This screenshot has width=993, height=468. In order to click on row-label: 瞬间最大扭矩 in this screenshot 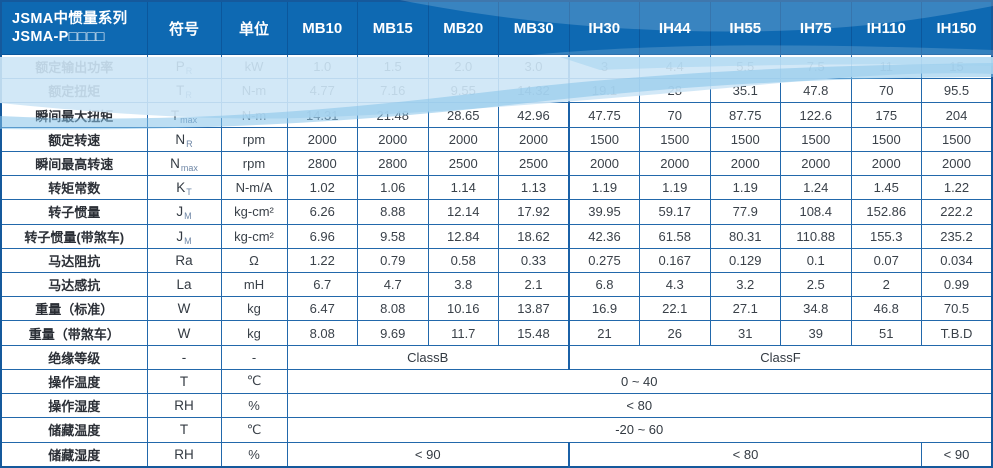, I will do `click(74, 115)`.